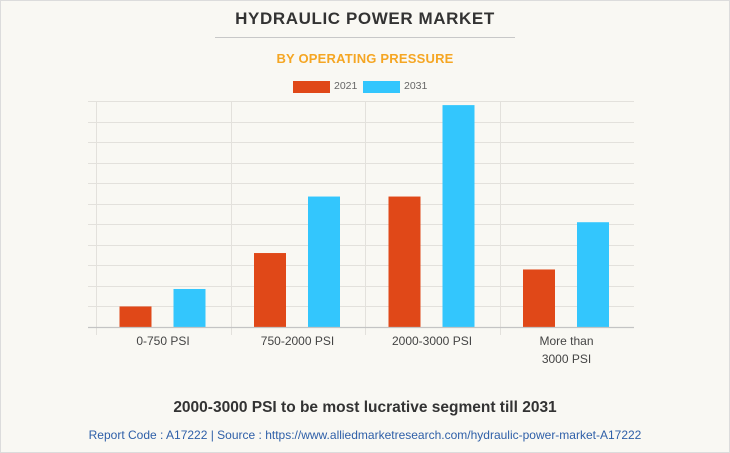 The width and height of the screenshot is (730, 453). I want to click on x-tick-label-line: 2000-3000 PSI, so click(432, 341).